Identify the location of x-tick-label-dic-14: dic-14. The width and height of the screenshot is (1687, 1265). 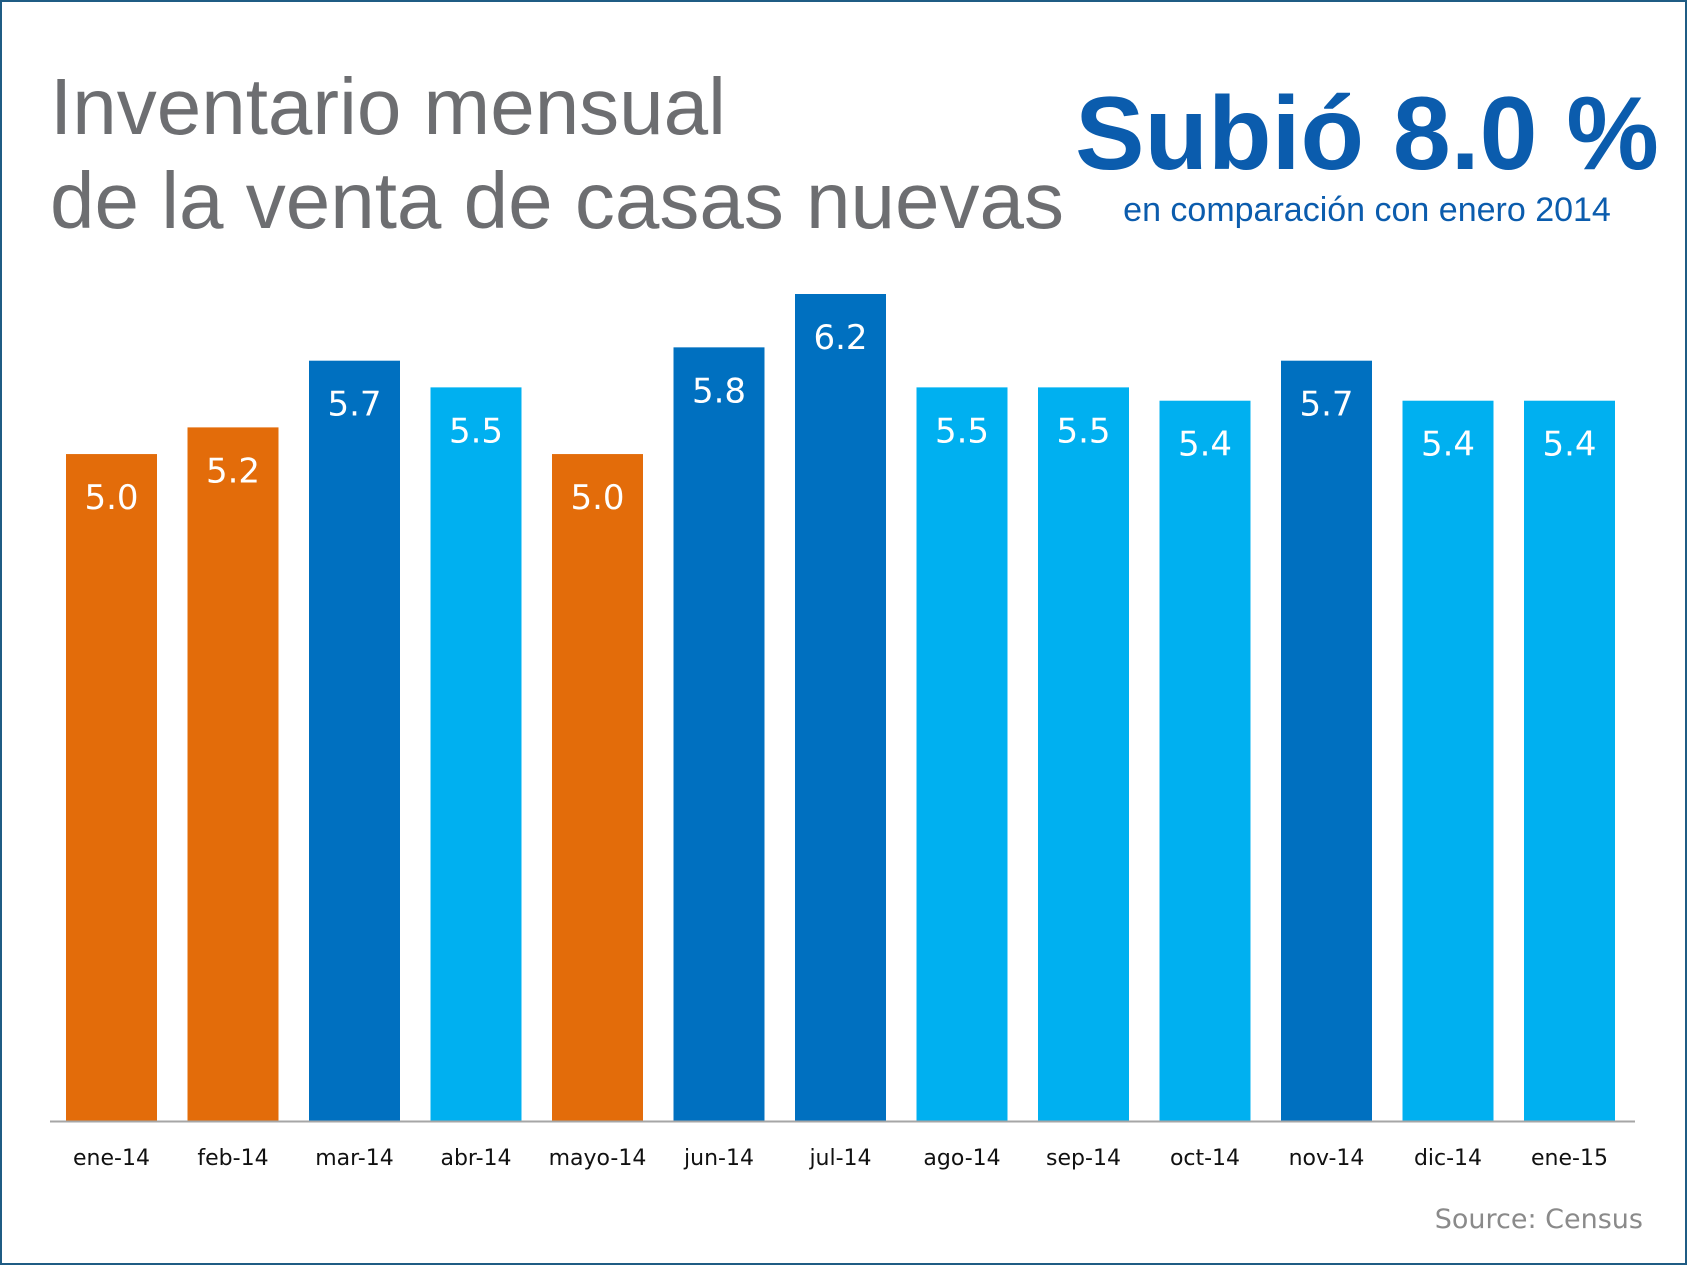
(1448, 1158).